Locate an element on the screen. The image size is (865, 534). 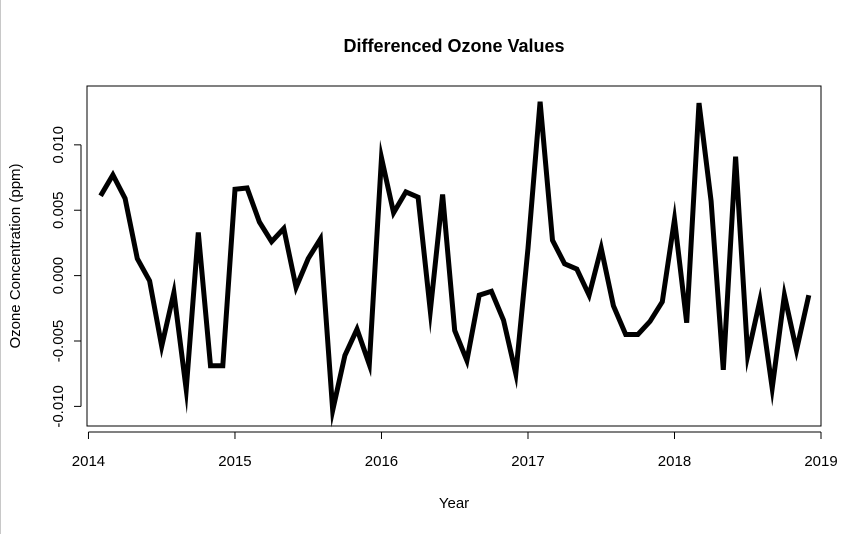
y-tick-label: 0.010 is located at coordinates (58, 145).